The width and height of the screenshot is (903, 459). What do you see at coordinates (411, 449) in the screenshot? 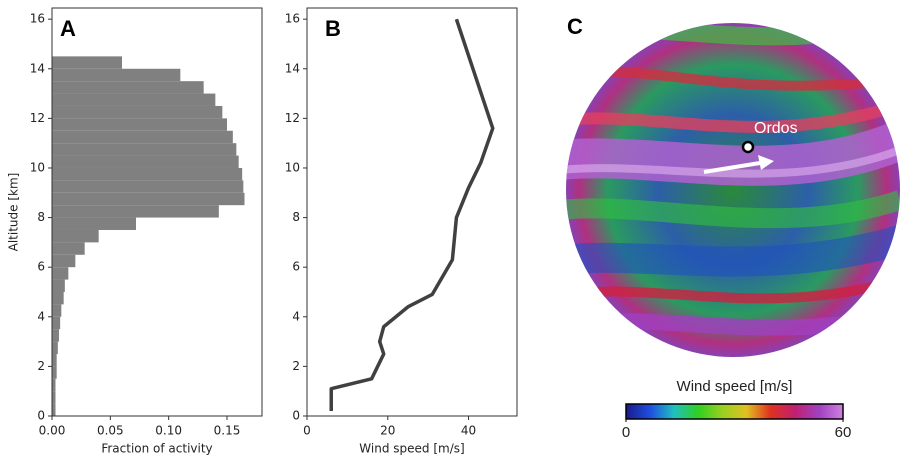
I see `x-axis-label: Wind speed [m/s]` at bounding box center [411, 449].